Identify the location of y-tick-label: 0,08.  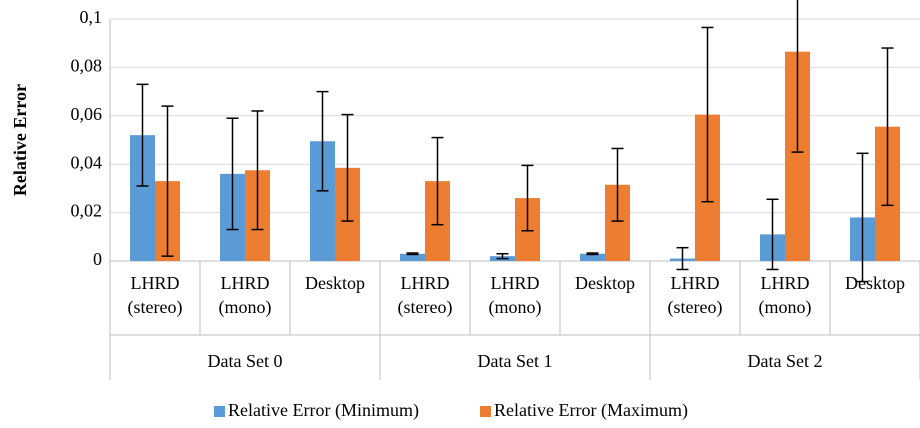
(87, 66).